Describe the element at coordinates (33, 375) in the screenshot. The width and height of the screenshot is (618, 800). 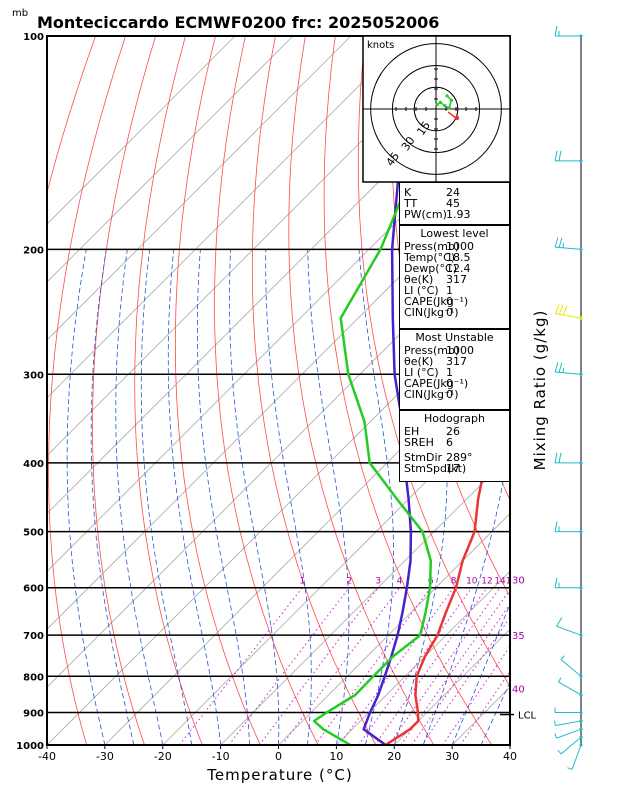
I see `pressure-tick-label: 300` at that location.